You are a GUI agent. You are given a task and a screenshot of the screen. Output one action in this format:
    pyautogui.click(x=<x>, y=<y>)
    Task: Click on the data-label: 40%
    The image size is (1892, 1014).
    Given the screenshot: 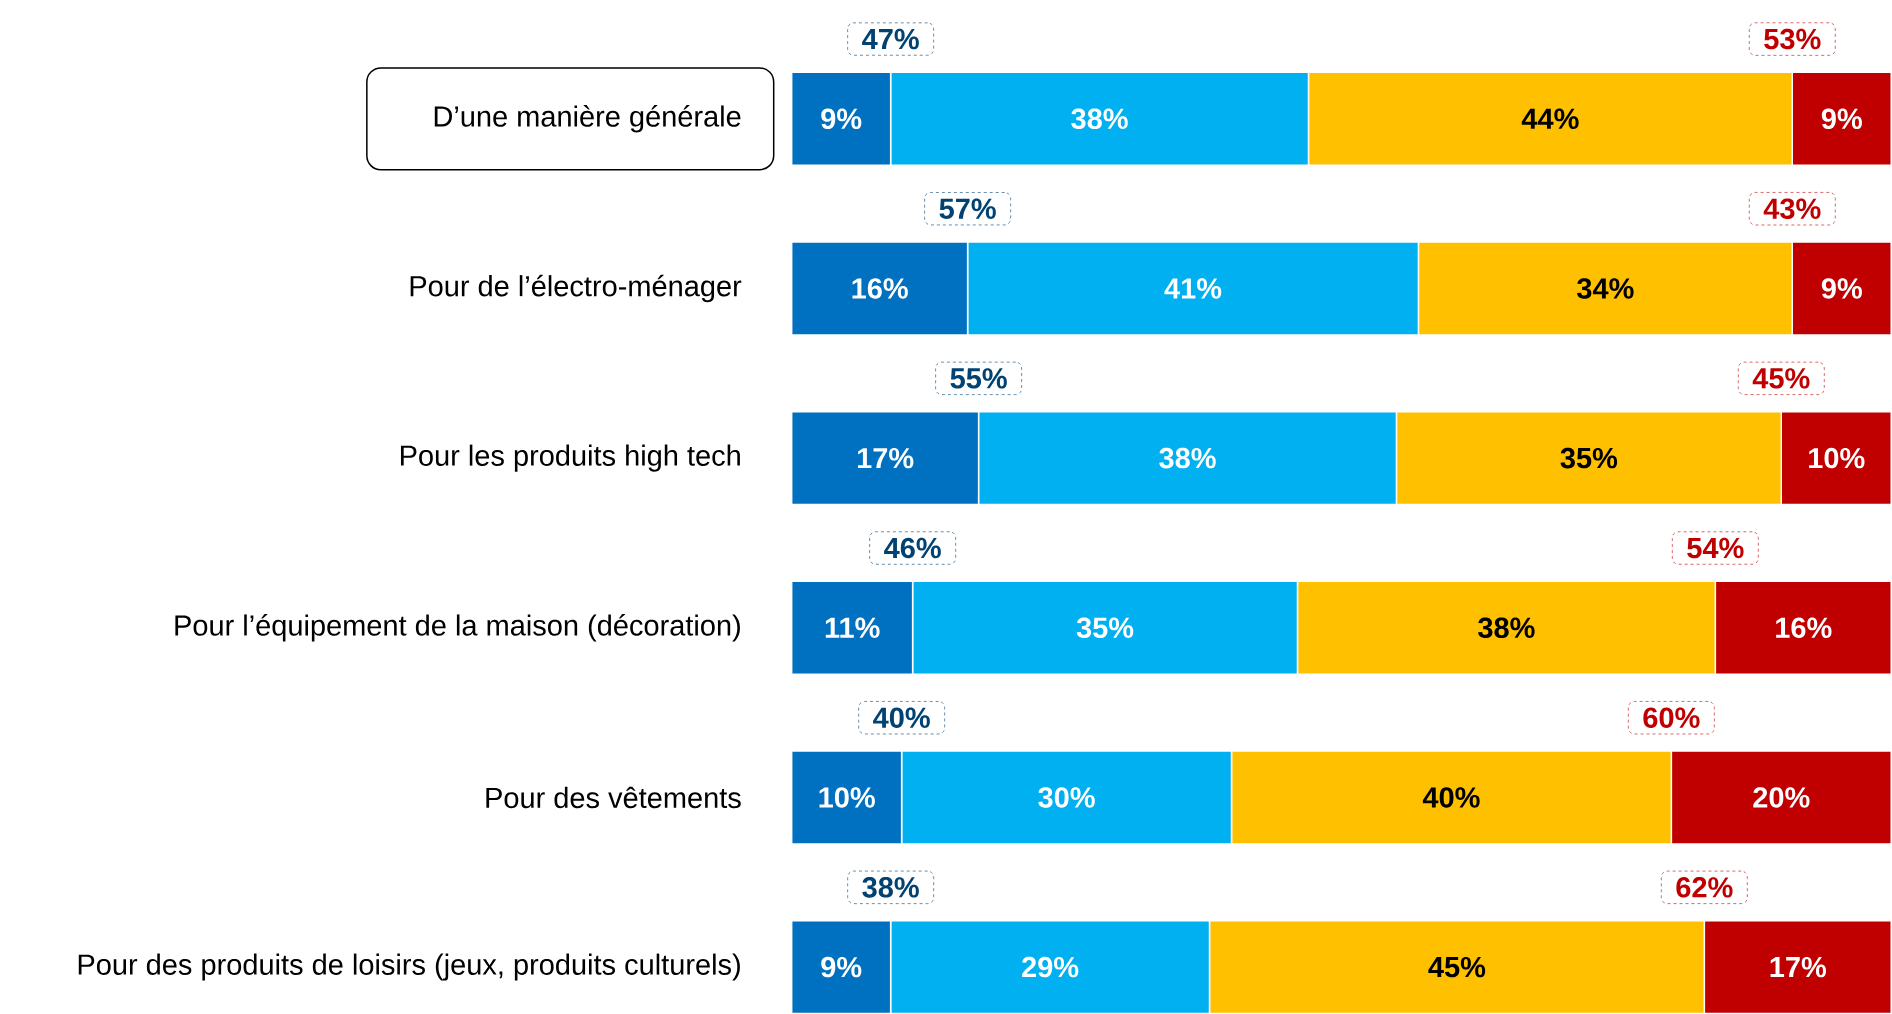 What is the action you would take?
    pyautogui.click(x=1451, y=797)
    